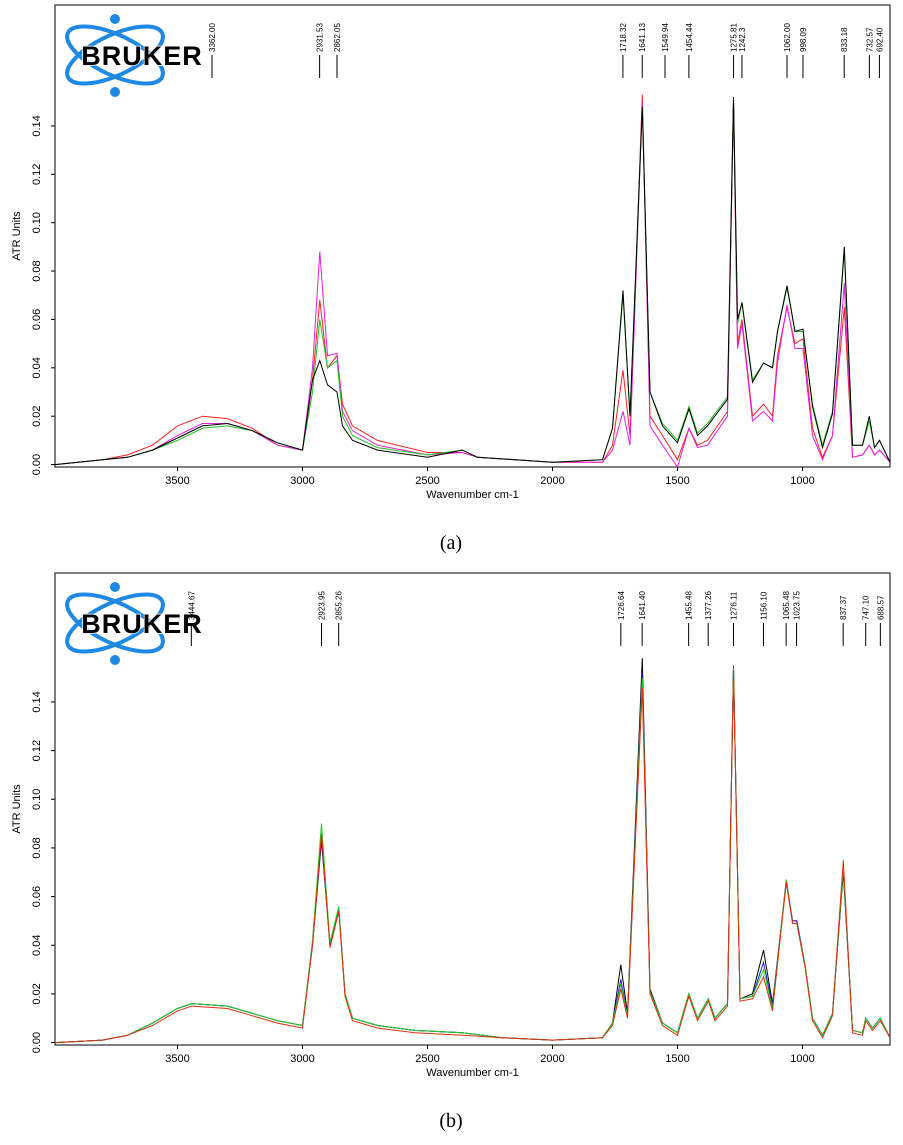  What do you see at coordinates (787, 37) in the screenshot?
I see `peak-label: 1062.00` at bounding box center [787, 37].